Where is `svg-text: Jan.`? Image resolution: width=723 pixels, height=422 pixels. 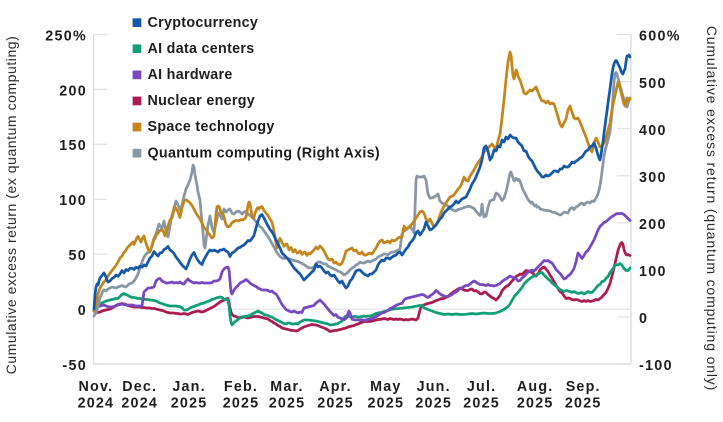 svg-text: Jan. is located at coordinates (188, 387).